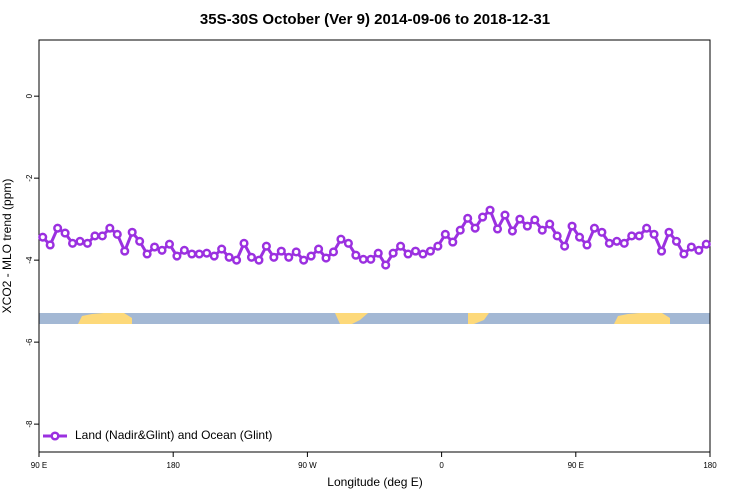  What do you see at coordinates (441, 465) in the screenshot?
I see `x-tick-label: 0` at bounding box center [441, 465].